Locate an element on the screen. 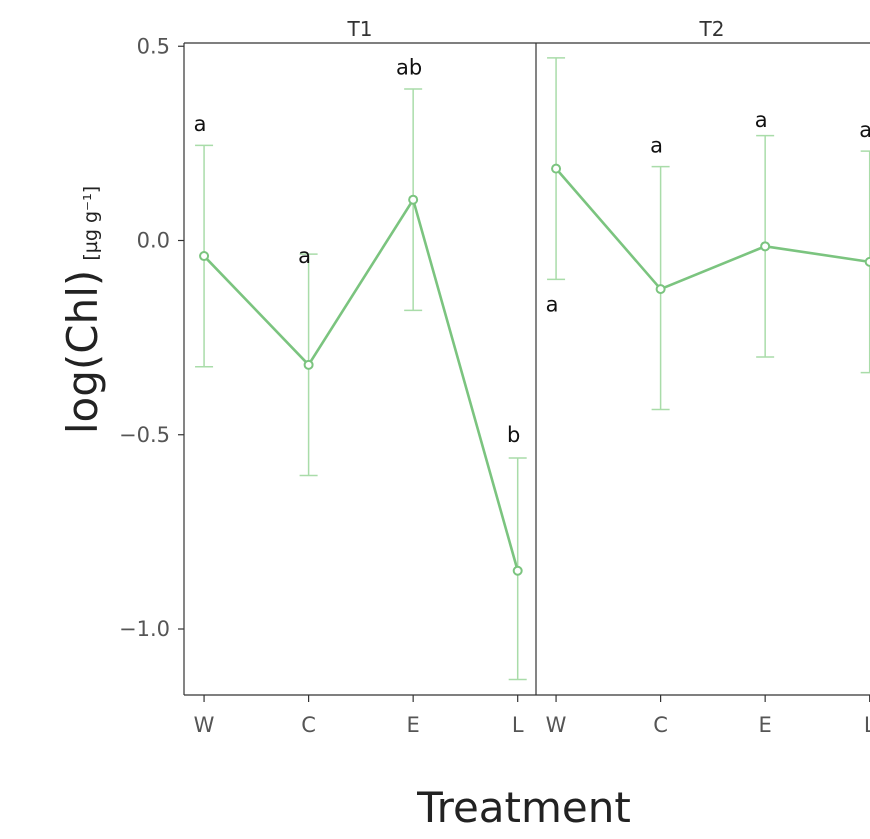 This screenshot has width=870, height=839. y-axis: 0.5 0.0 −0.5 −1.0 is located at coordinates (151, 337).